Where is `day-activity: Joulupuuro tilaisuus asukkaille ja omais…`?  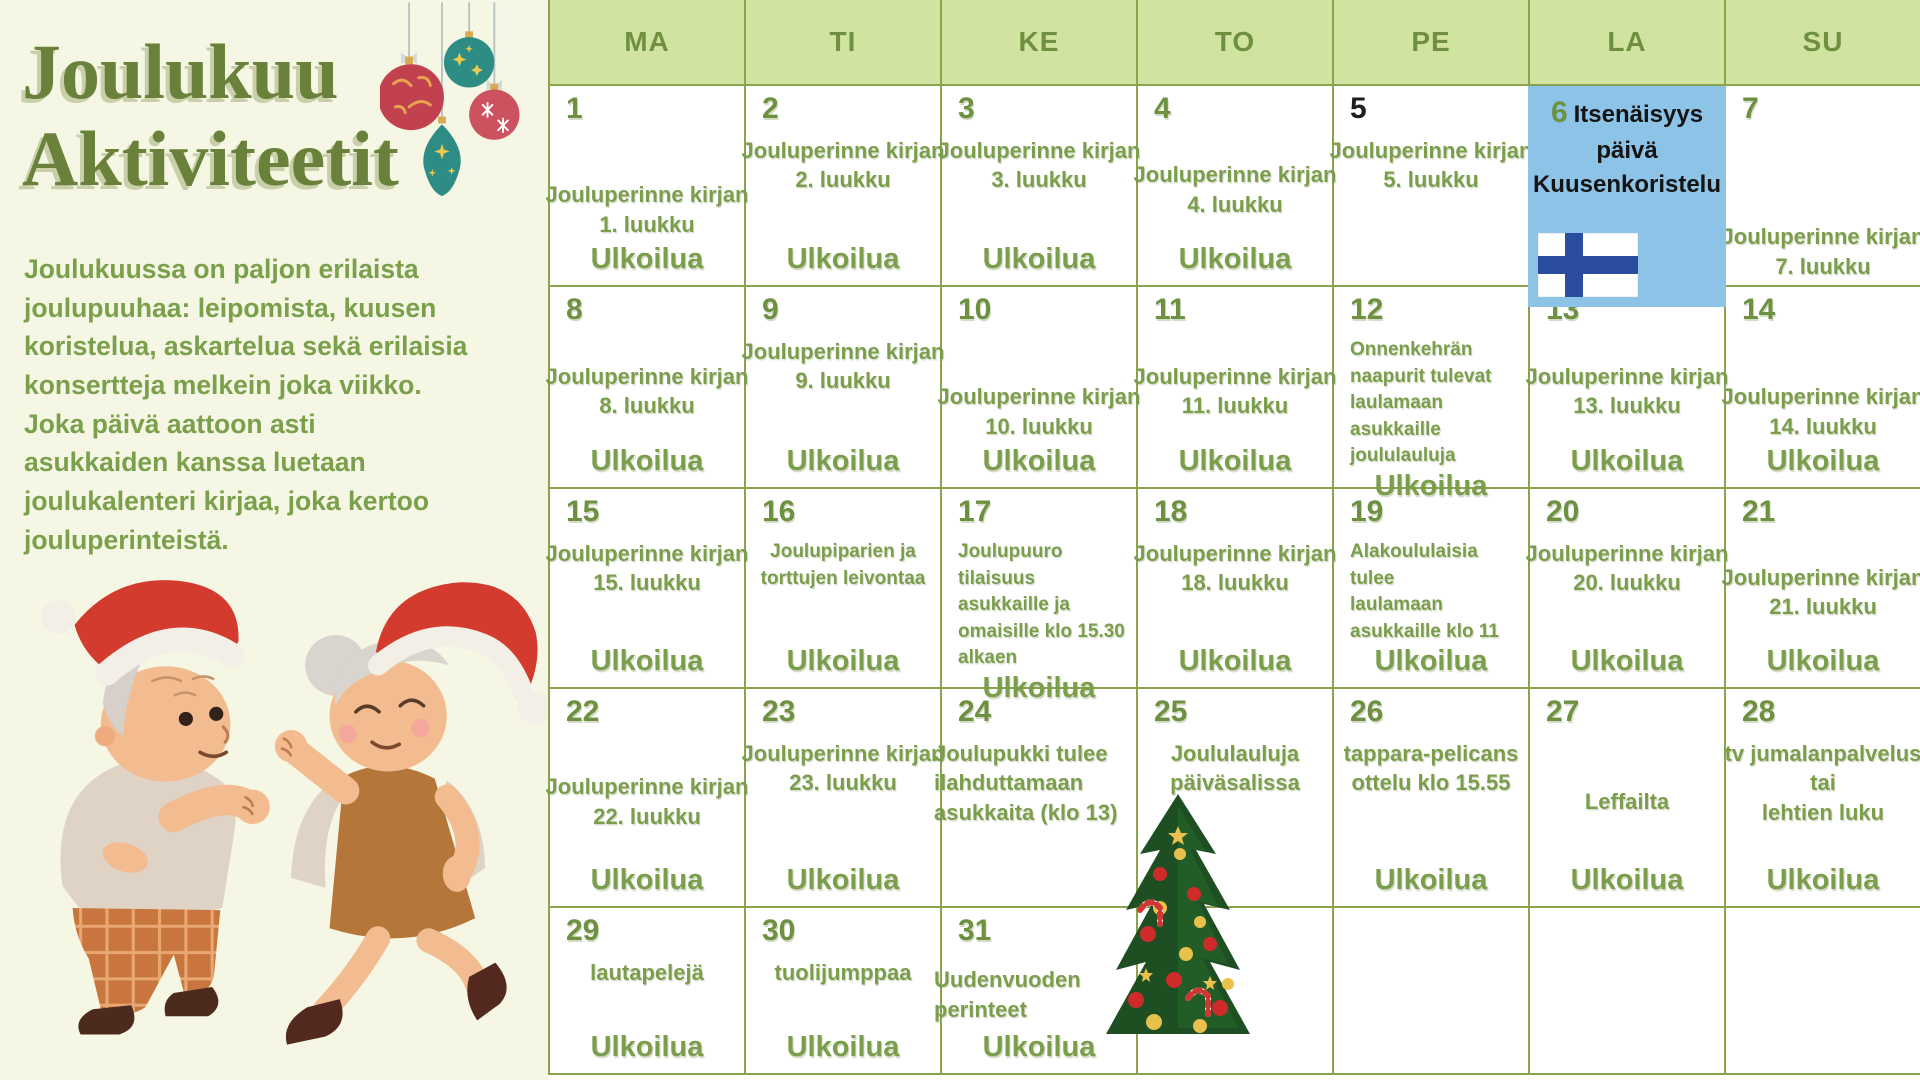 day-activity: Joulupuuro tilaisuus asukkaille ja omais… is located at coordinates (1041, 605).